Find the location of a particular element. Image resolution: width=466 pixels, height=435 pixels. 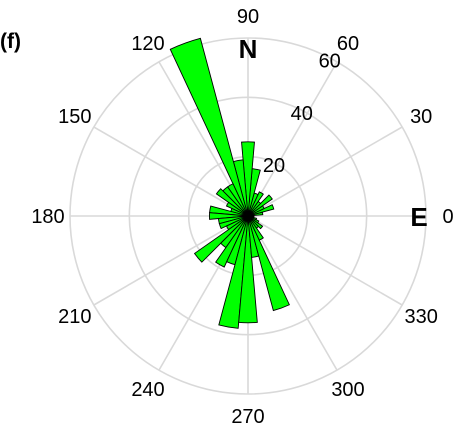

angle-tick-210: 210 is located at coordinates (74, 317).